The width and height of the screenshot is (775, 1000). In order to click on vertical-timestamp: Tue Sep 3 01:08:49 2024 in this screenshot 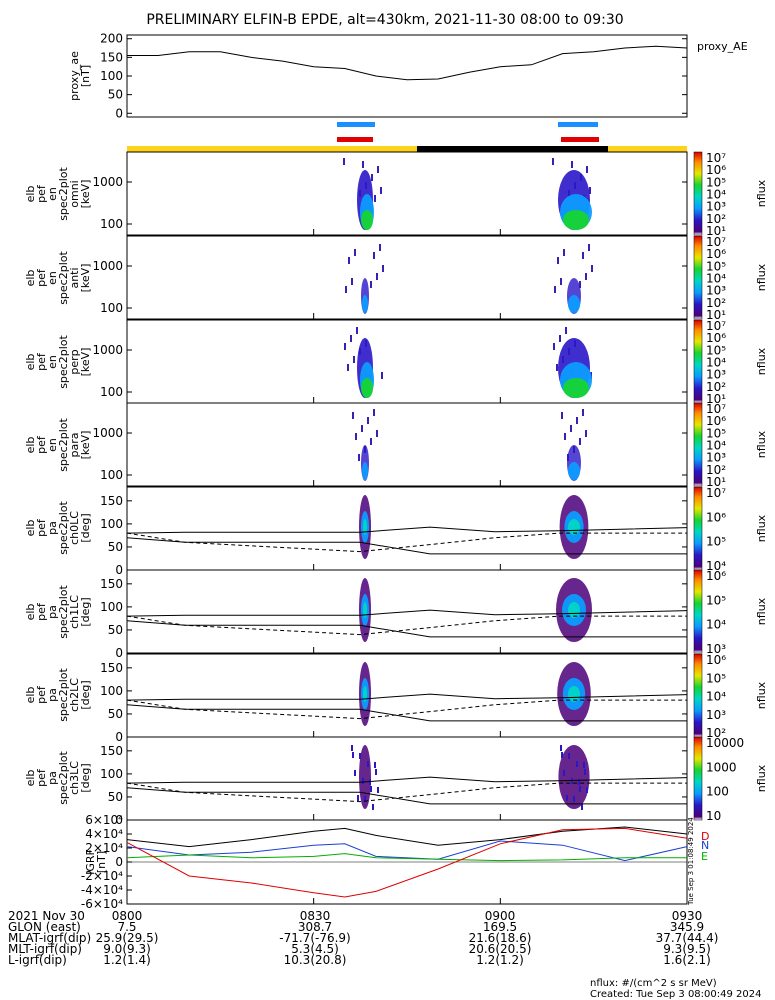, I will do `click(691, 861)`.